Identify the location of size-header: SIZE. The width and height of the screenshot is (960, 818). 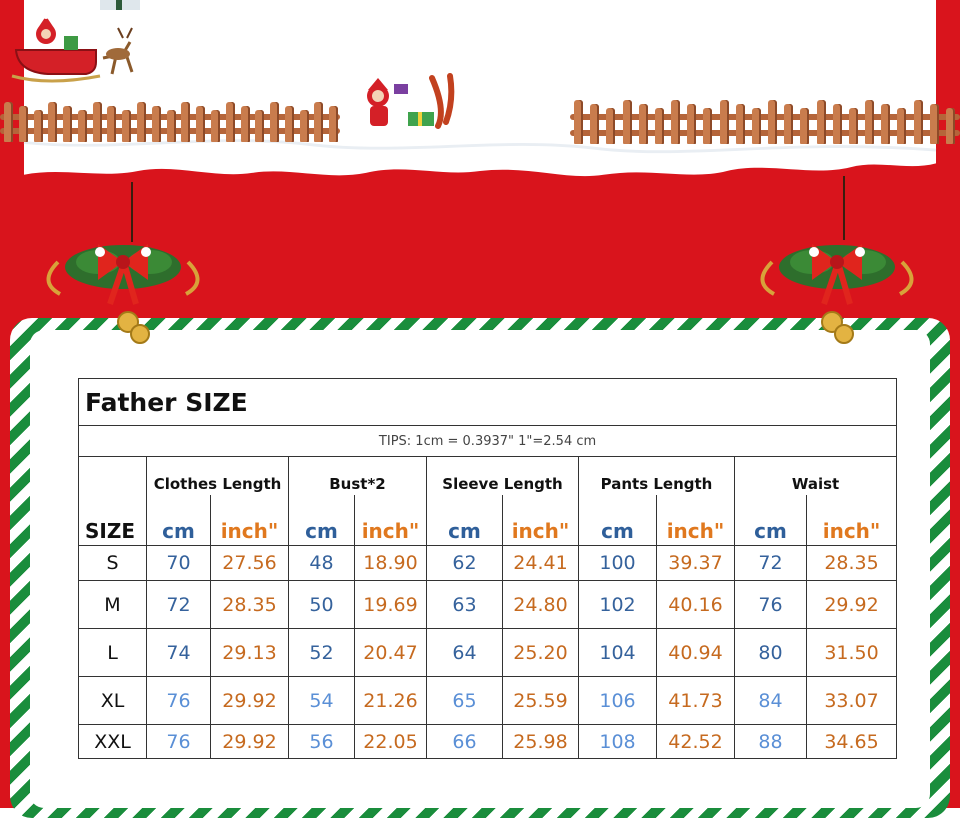
(112, 520).